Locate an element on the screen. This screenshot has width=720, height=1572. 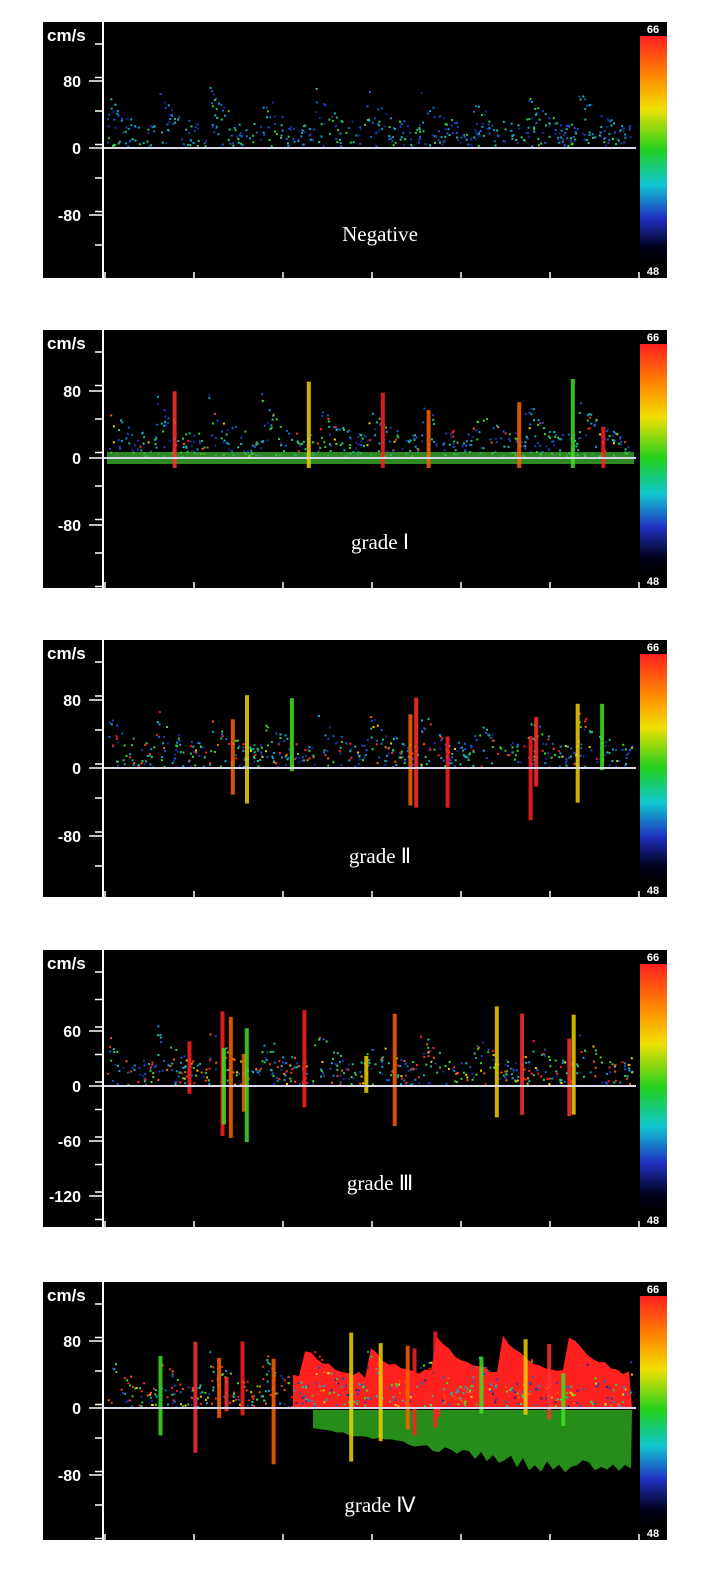
grade-label: grade Ⅲ is located at coordinates (380, 1183).